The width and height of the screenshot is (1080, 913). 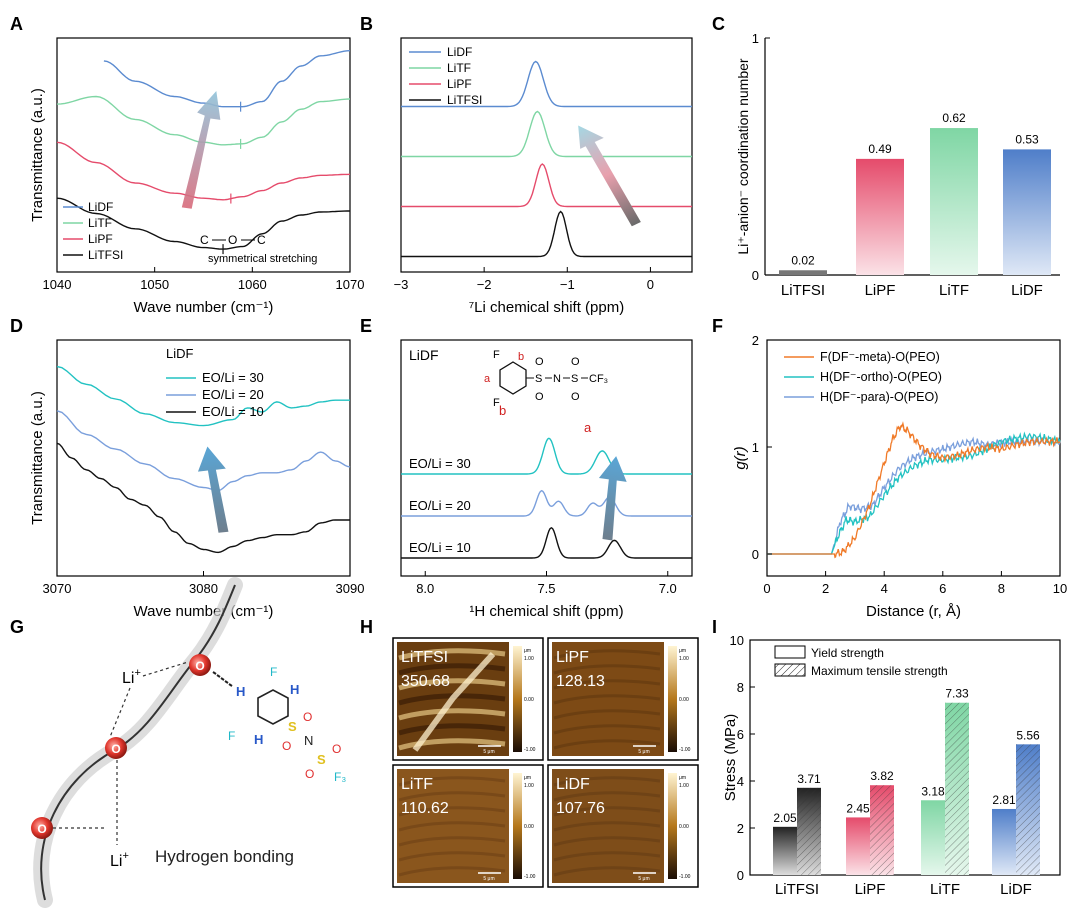 What do you see at coordinates (529, 700) in the screenshot?
I see `afm-colorbar-mid-0: 0.00` at bounding box center [529, 700].